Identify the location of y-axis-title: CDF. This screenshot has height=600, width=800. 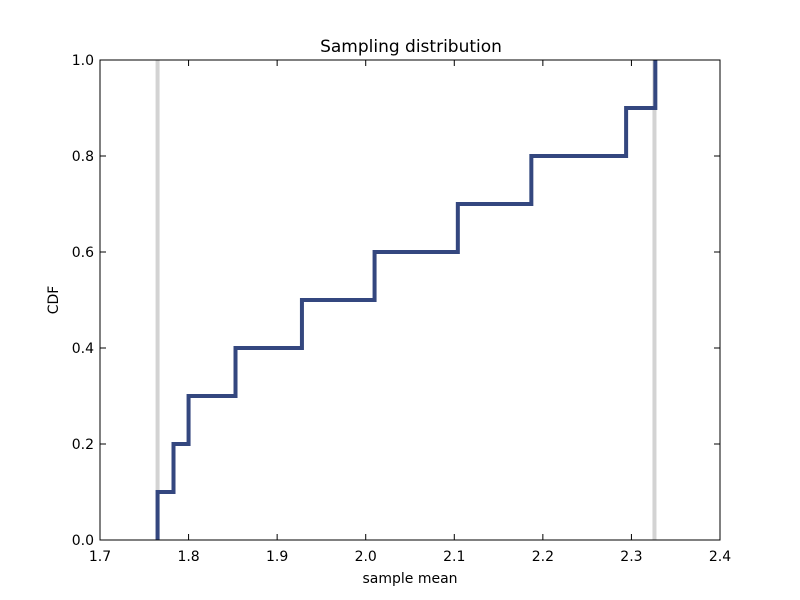
(54, 300).